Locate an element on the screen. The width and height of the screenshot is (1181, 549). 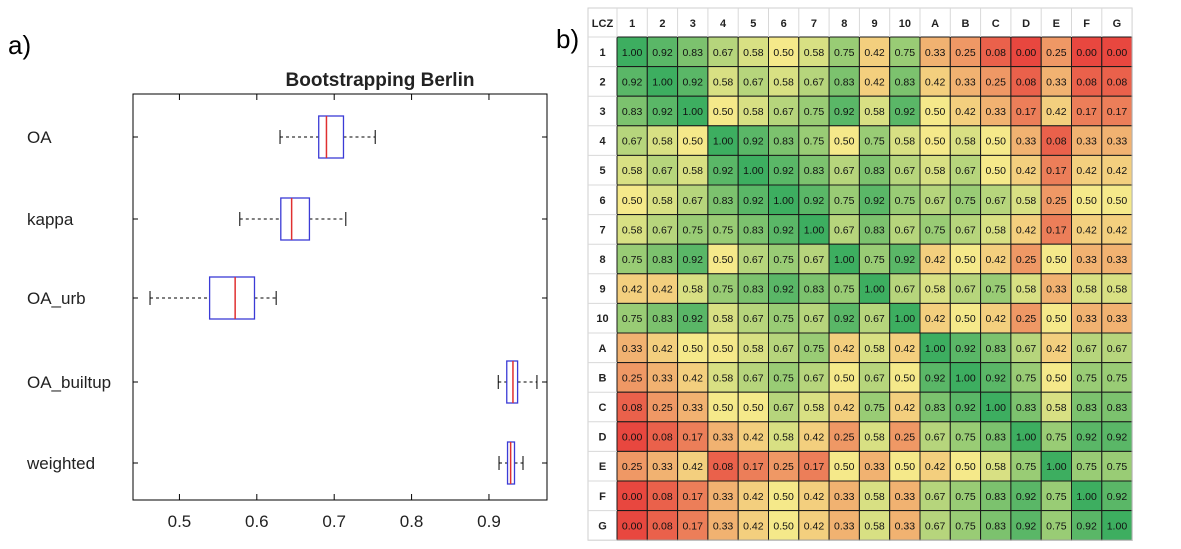
column-header-label: 10 is located at coordinates (905, 24).